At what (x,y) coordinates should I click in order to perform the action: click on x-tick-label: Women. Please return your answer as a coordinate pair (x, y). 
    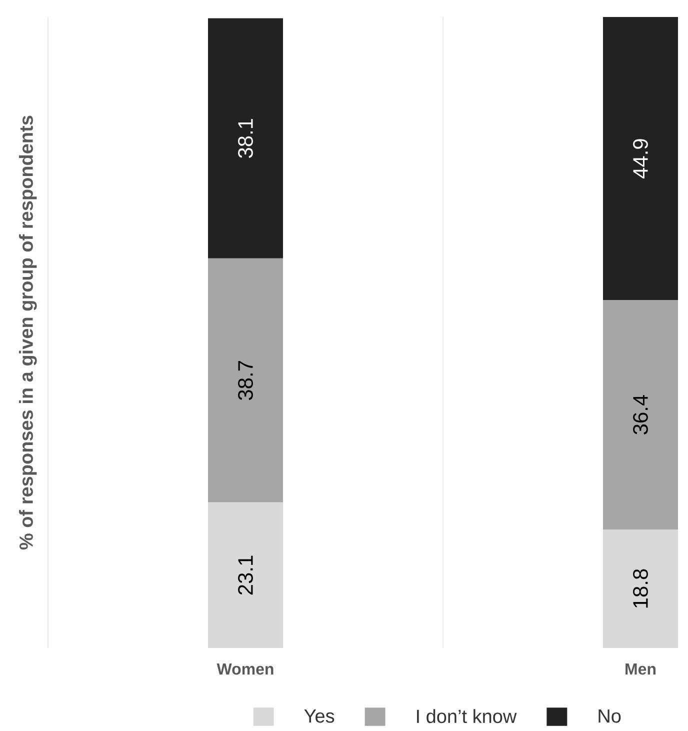
    Looking at the image, I should click on (245, 669).